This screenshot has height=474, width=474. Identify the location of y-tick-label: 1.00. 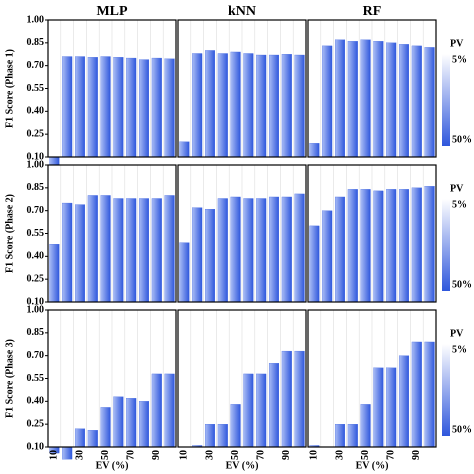
(36, 309).